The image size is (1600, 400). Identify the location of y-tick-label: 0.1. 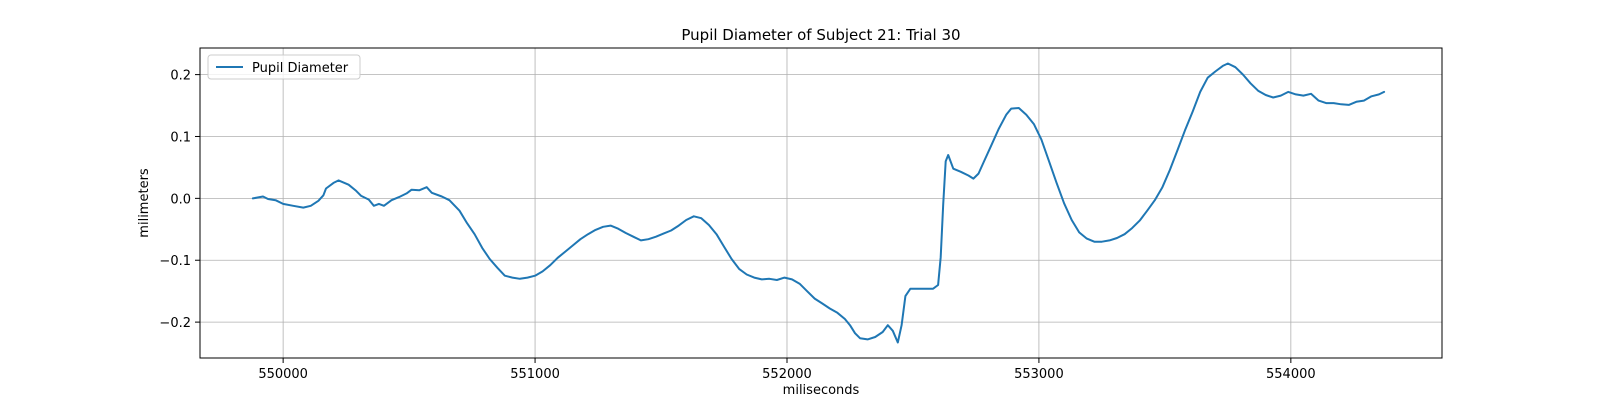
(180, 137).